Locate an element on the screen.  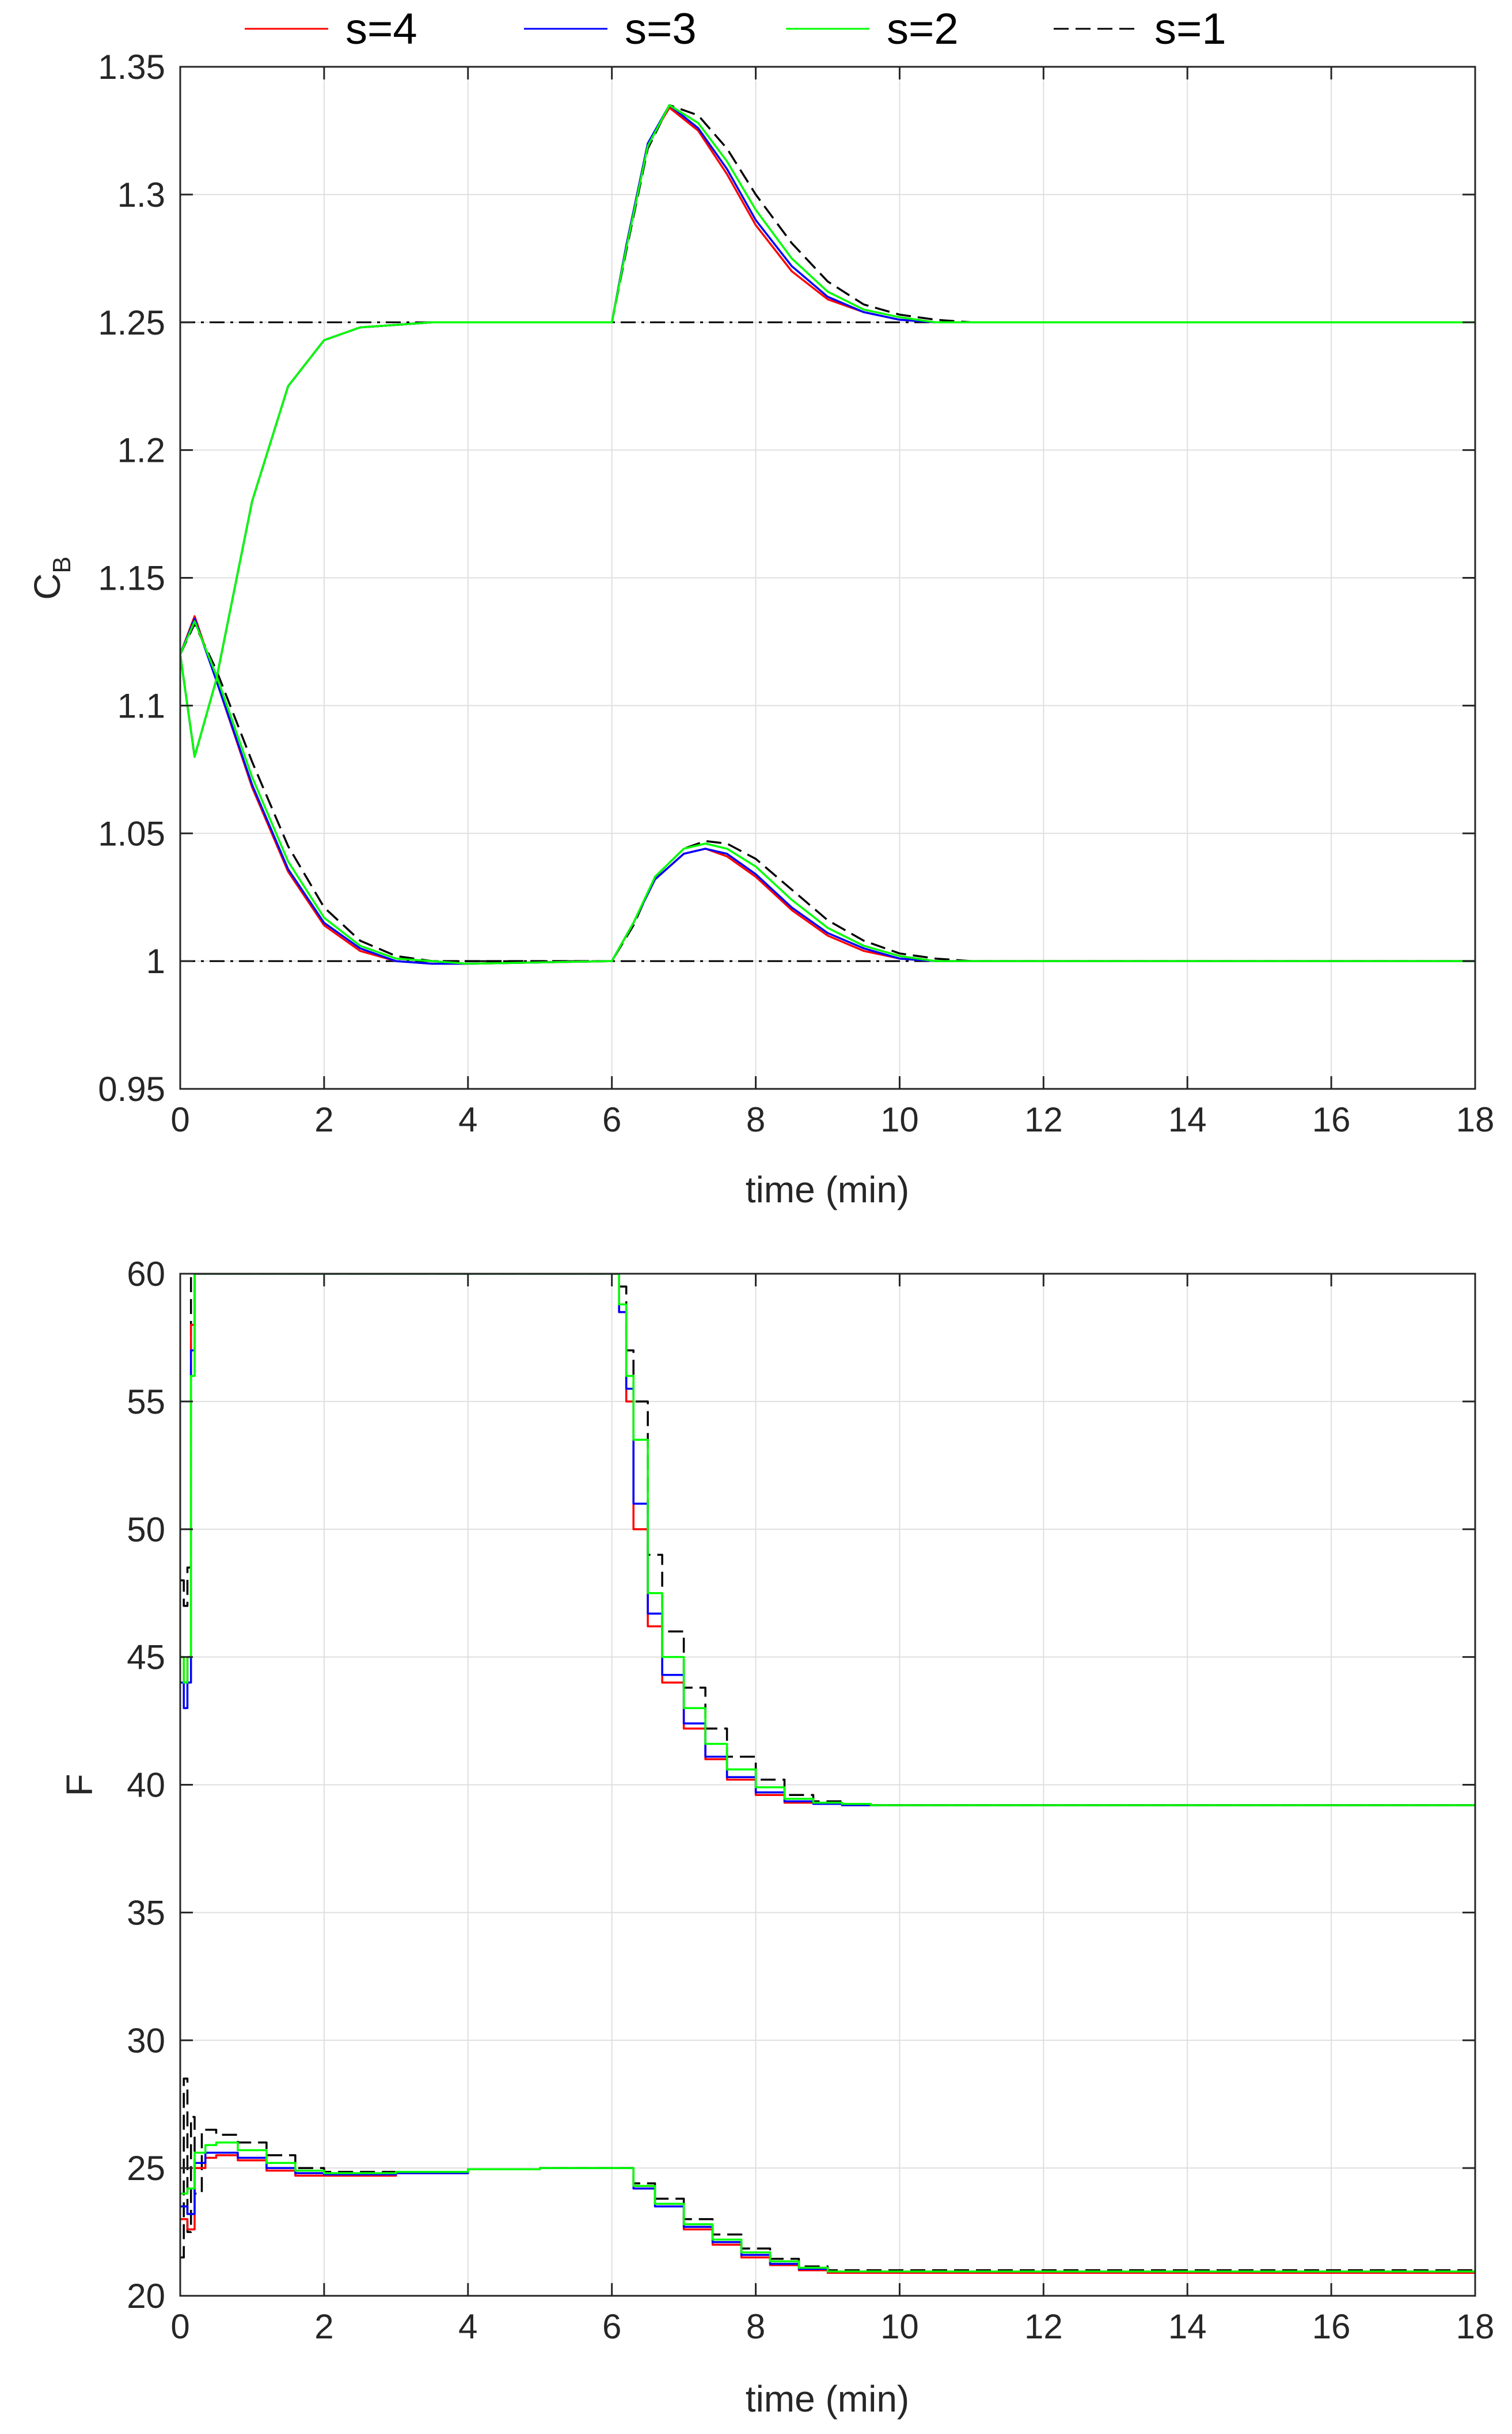
y-tick-label: 60 is located at coordinates (146, 1274).